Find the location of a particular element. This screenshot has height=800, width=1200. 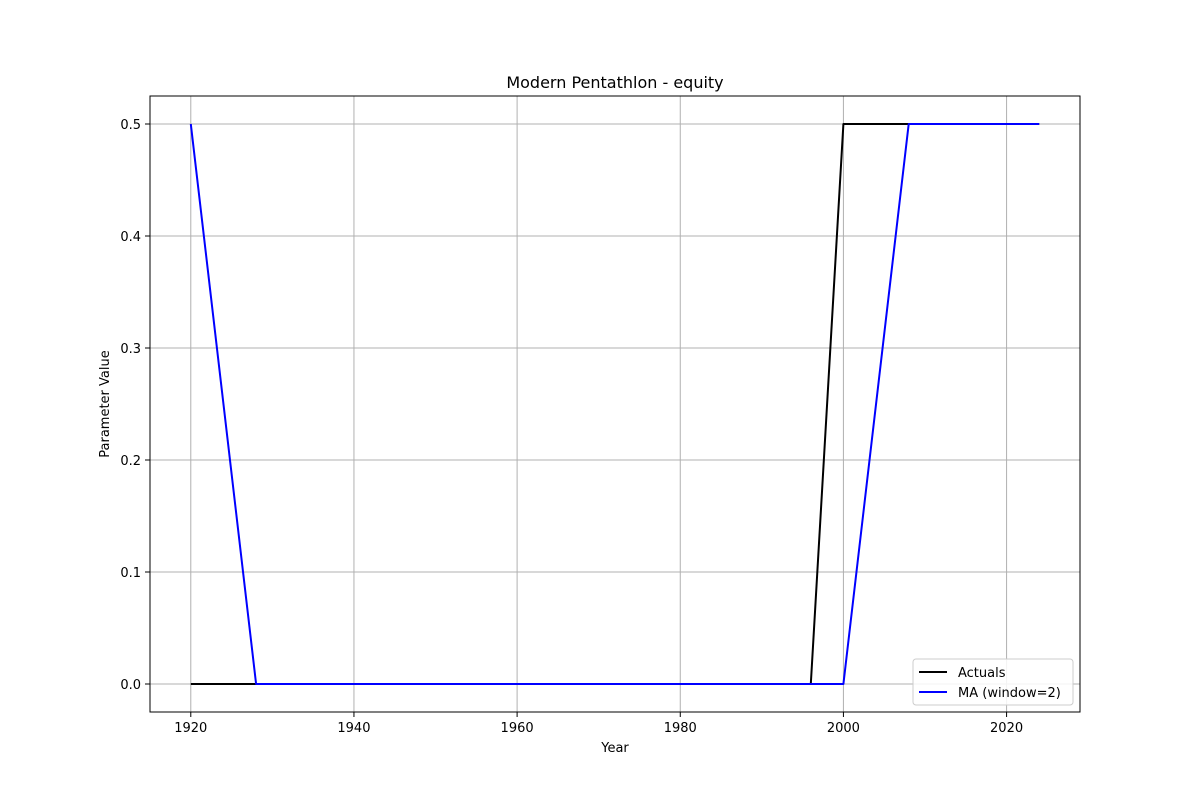

legend-label-1: MA (window=2) is located at coordinates (1009, 693).